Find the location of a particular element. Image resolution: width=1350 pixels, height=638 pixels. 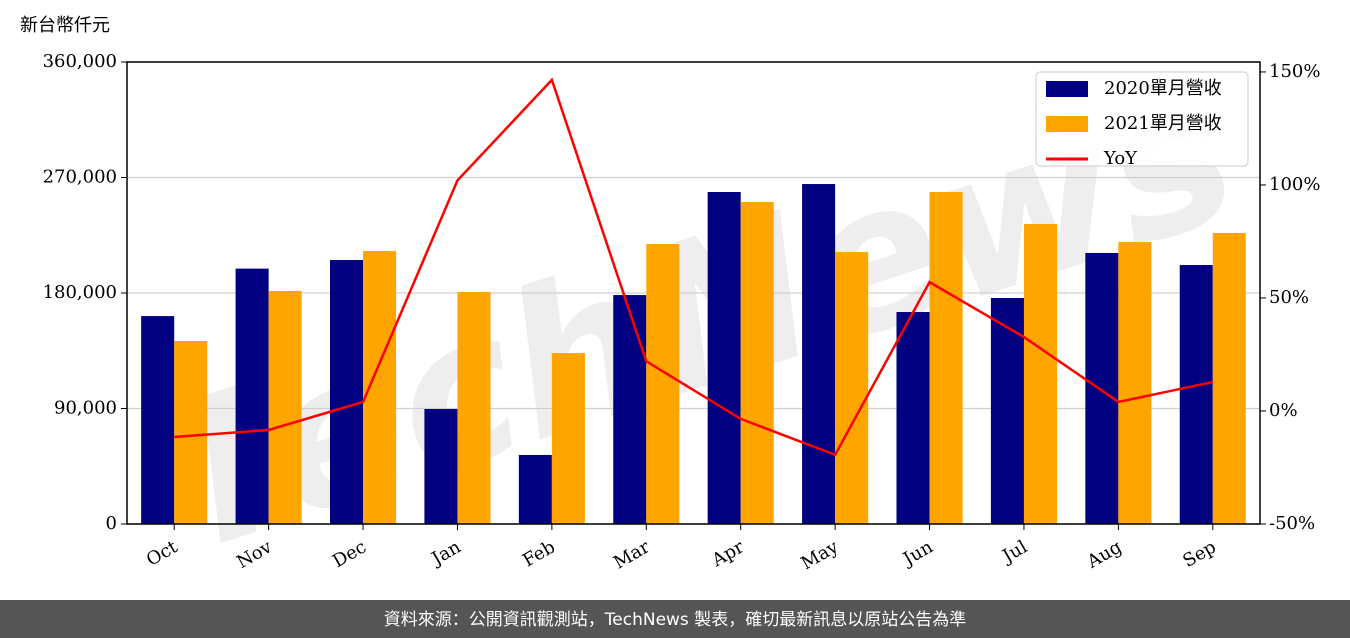

x-tick-label: Oct is located at coordinates (162, 553).